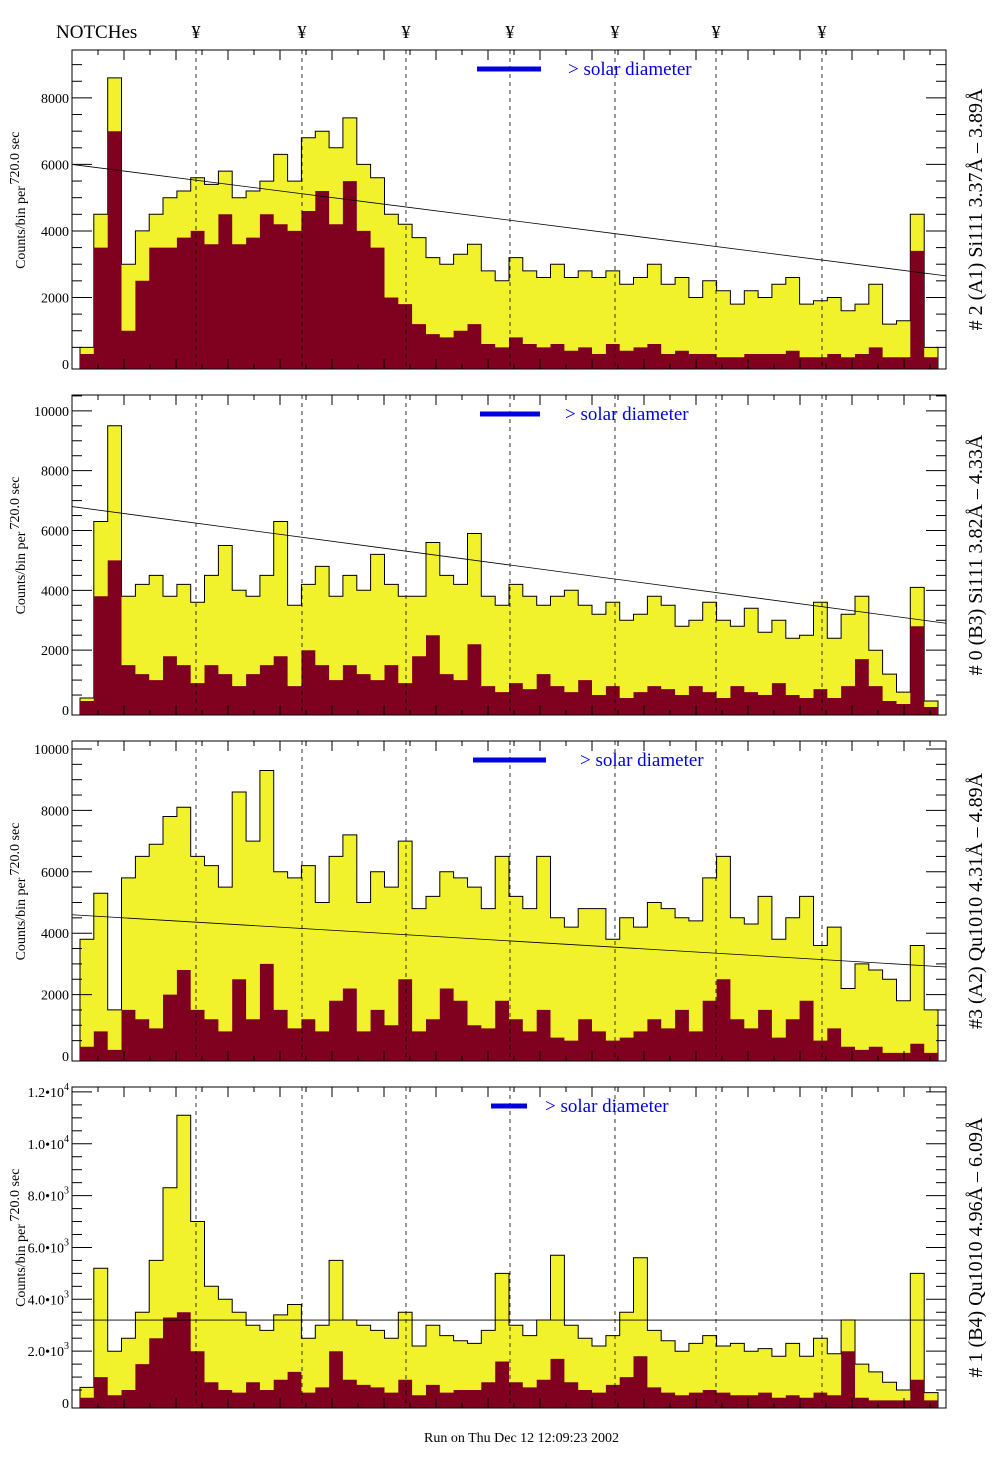  What do you see at coordinates (976, 209) in the screenshot?
I see `panel-title: # 2 (A1) Si111 3.37Å – 3.89Å` at bounding box center [976, 209].